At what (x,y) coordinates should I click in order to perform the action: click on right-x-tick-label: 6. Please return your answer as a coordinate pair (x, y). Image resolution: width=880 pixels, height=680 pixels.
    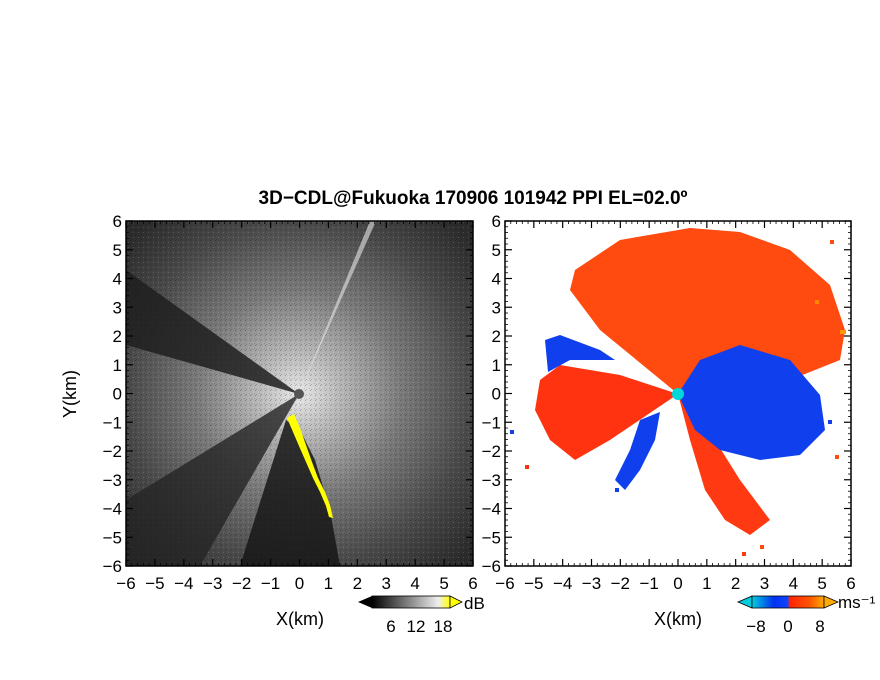
    Looking at the image, I should click on (850, 583).